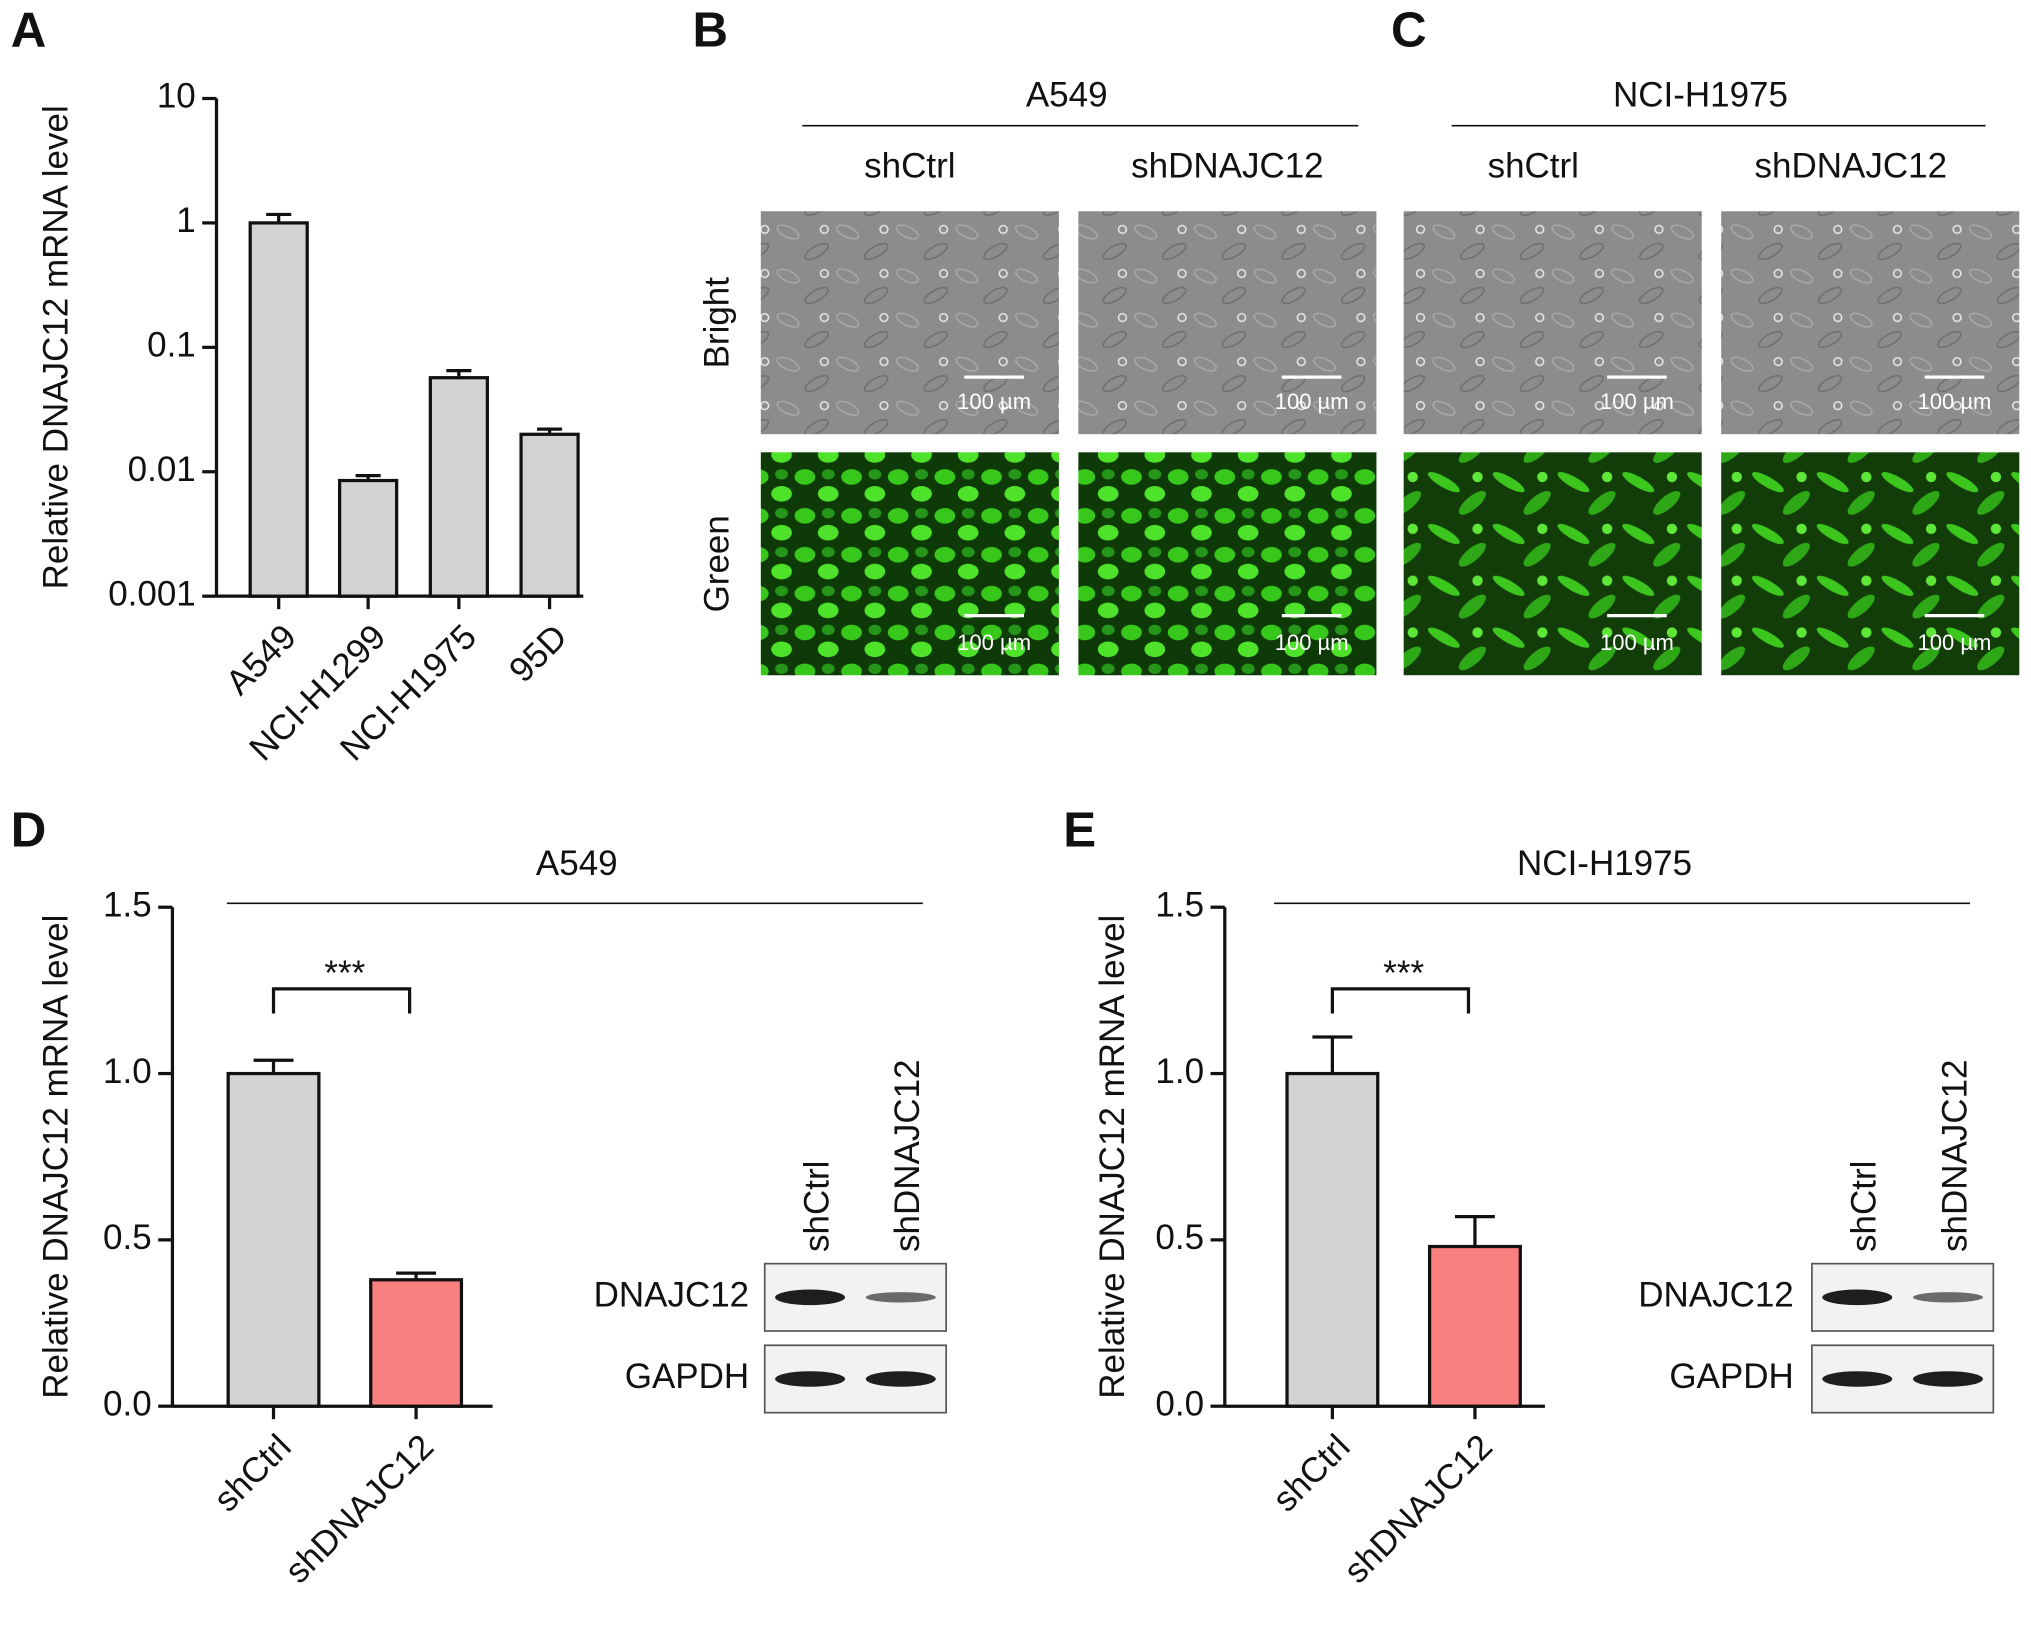 This screenshot has width=2031, height=1633. Describe the element at coordinates (162, 469) in the screenshot. I see `y-tick-label: 0.01` at that location.